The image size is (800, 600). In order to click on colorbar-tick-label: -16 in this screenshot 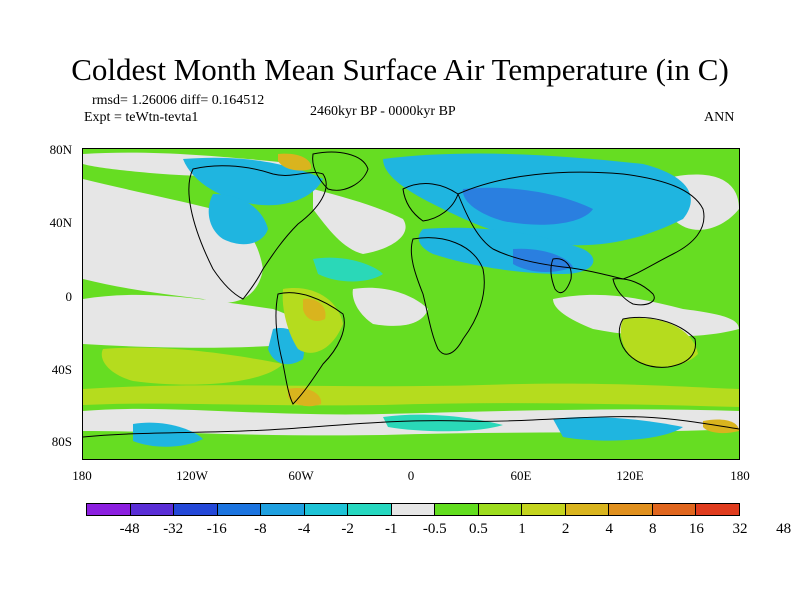, I will do `click(216, 529)`.